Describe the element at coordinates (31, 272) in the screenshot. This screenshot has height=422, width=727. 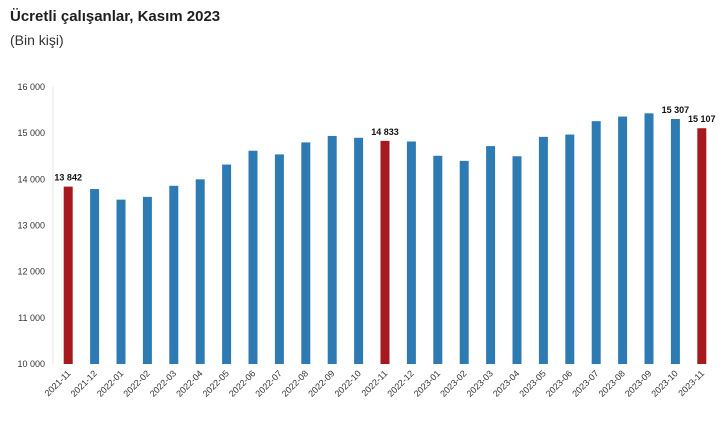
I see `y-tick-label: 12 000` at that location.